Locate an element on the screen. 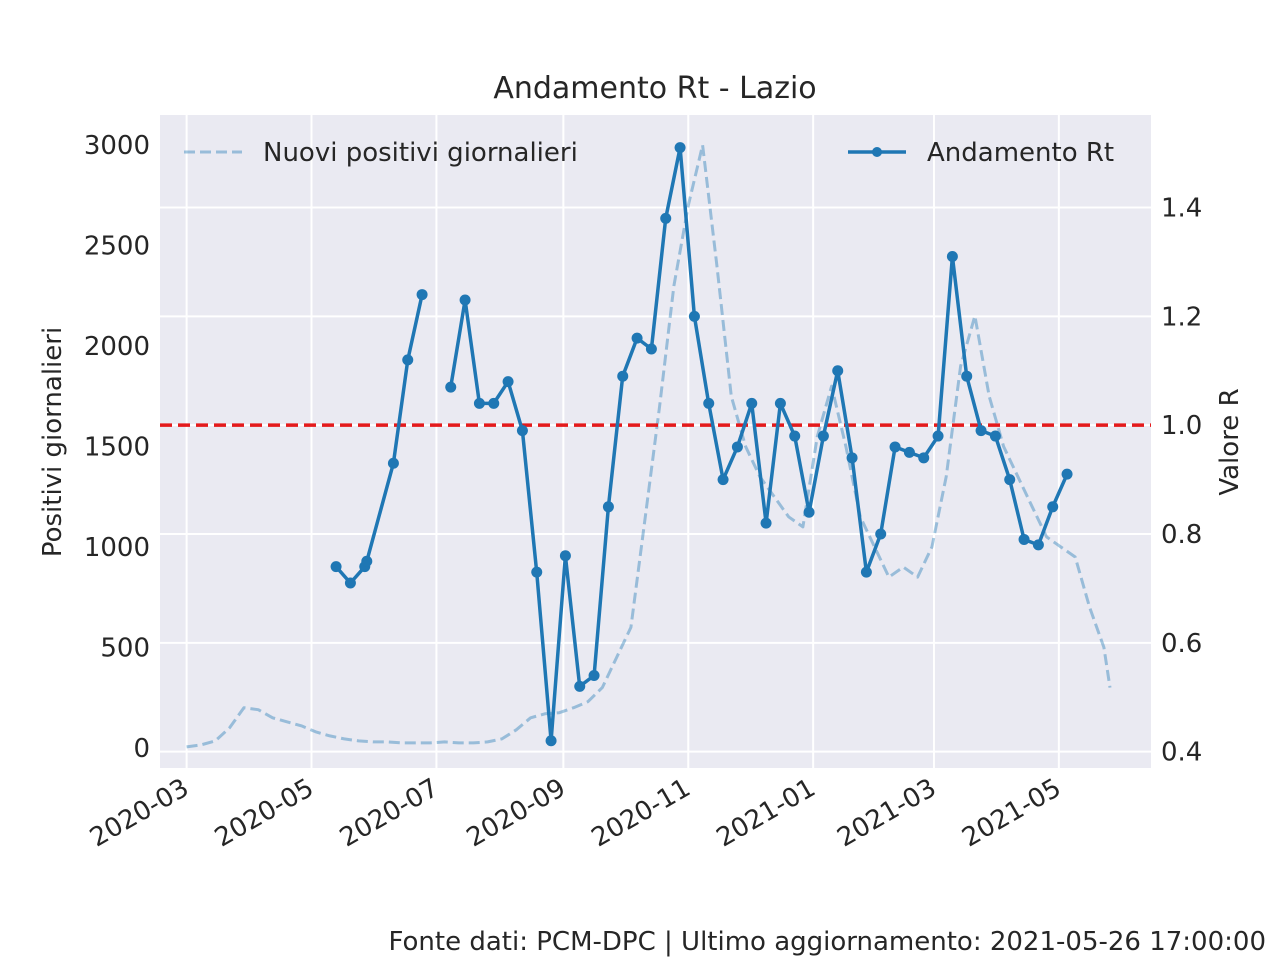 The height and width of the screenshot is (964, 1280). x-tick-label-4: 2020-11 is located at coordinates (641, 813).